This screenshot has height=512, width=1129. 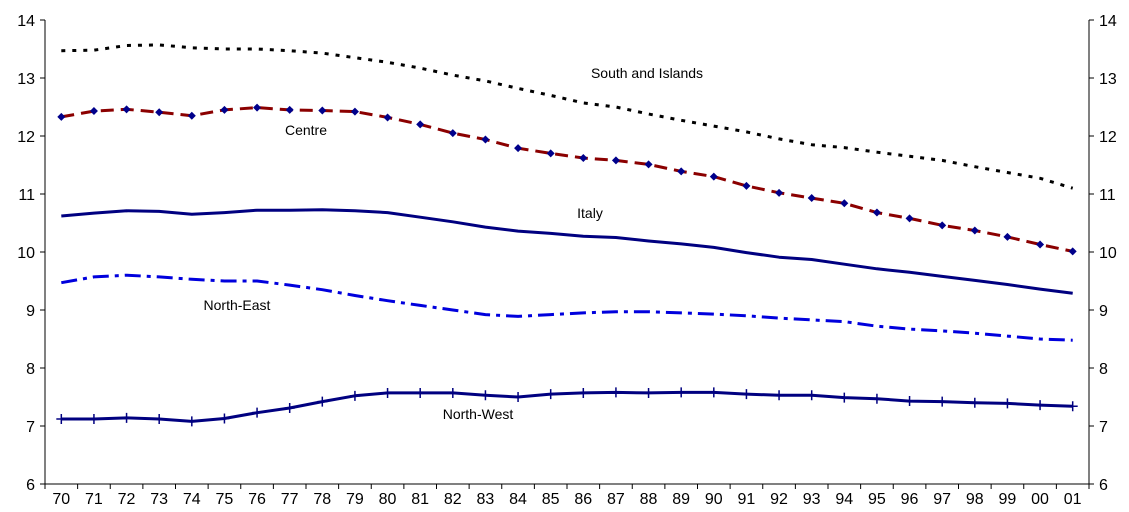 I want to click on x-tick-label: 76, so click(x=257, y=499).